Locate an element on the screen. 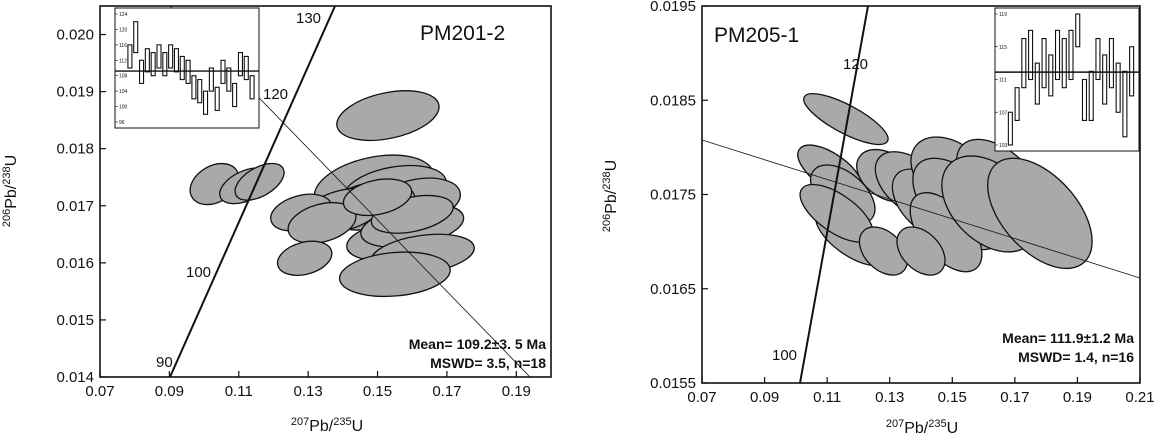 This screenshot has width=1166, height=443. inset-tick-label: 112 is located at coordinates (123, 61).